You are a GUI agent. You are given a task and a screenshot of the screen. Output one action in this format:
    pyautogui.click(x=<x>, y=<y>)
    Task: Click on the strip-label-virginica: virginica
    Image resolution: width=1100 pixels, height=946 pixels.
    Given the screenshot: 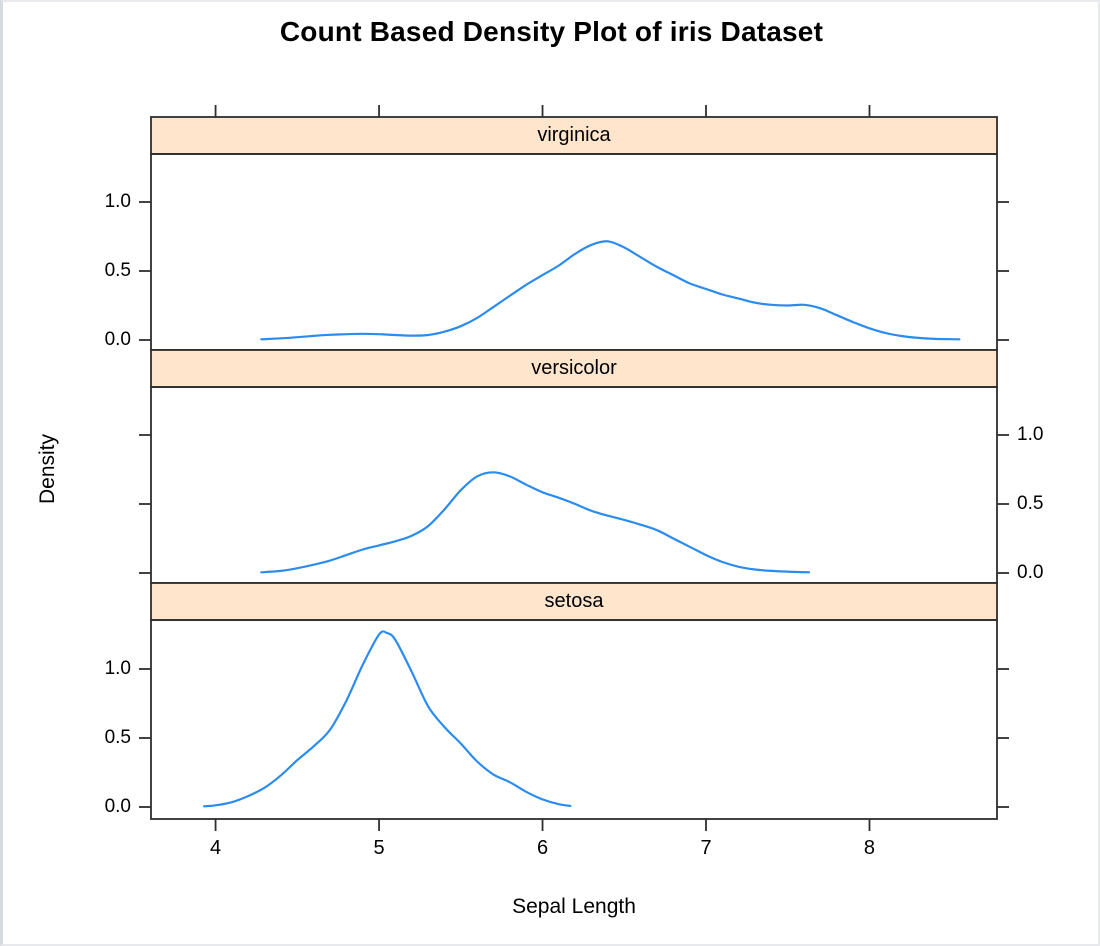 What is the action you would take?
    pyautogui.click(x=574, y=135)
    